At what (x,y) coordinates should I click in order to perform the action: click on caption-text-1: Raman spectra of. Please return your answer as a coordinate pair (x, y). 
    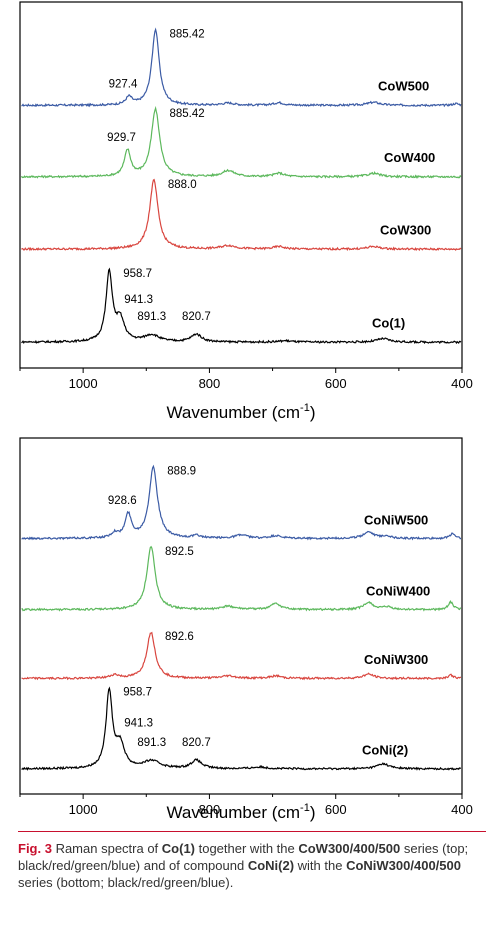
    Looking at the image, I should click on (106, 848).